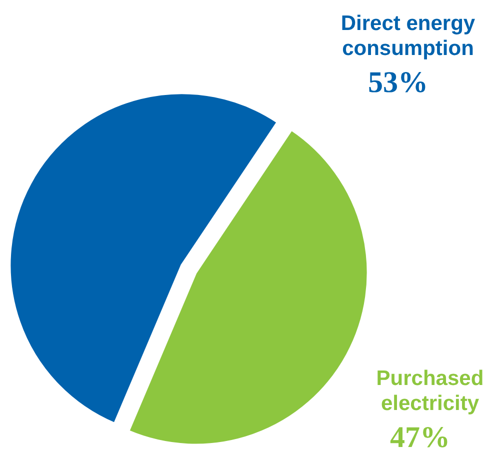  I want to click on data-label: 47%, so click(420, 437).